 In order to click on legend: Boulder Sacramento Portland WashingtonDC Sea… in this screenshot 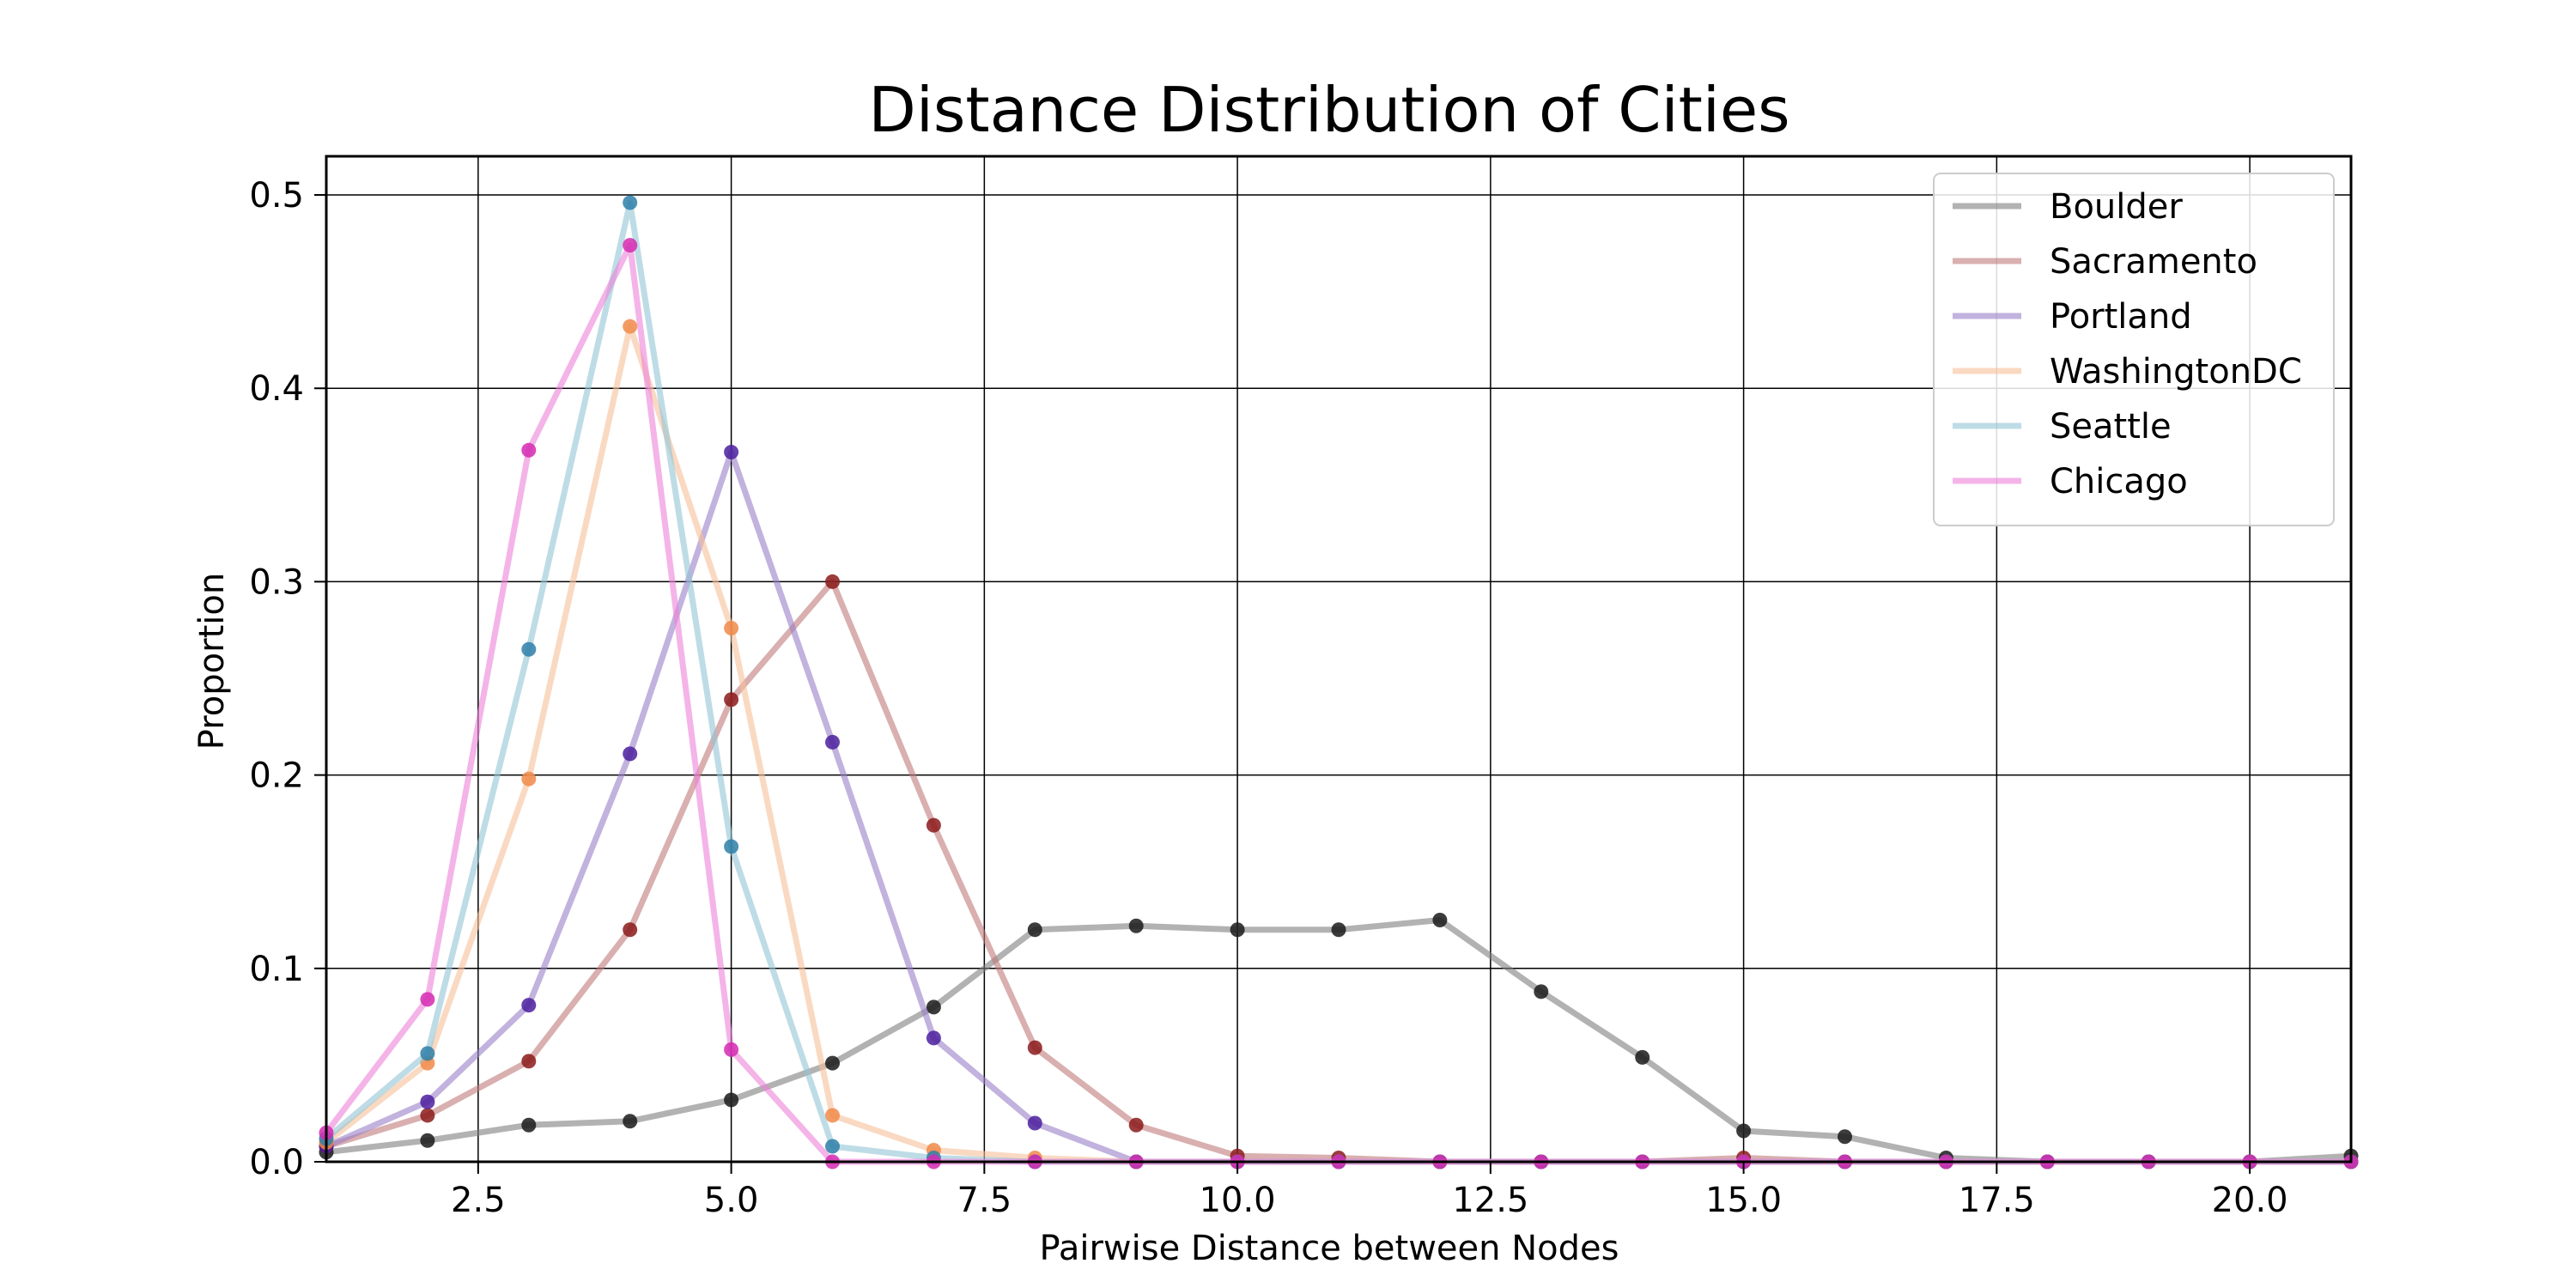, I will do `click(2134, 349)`.